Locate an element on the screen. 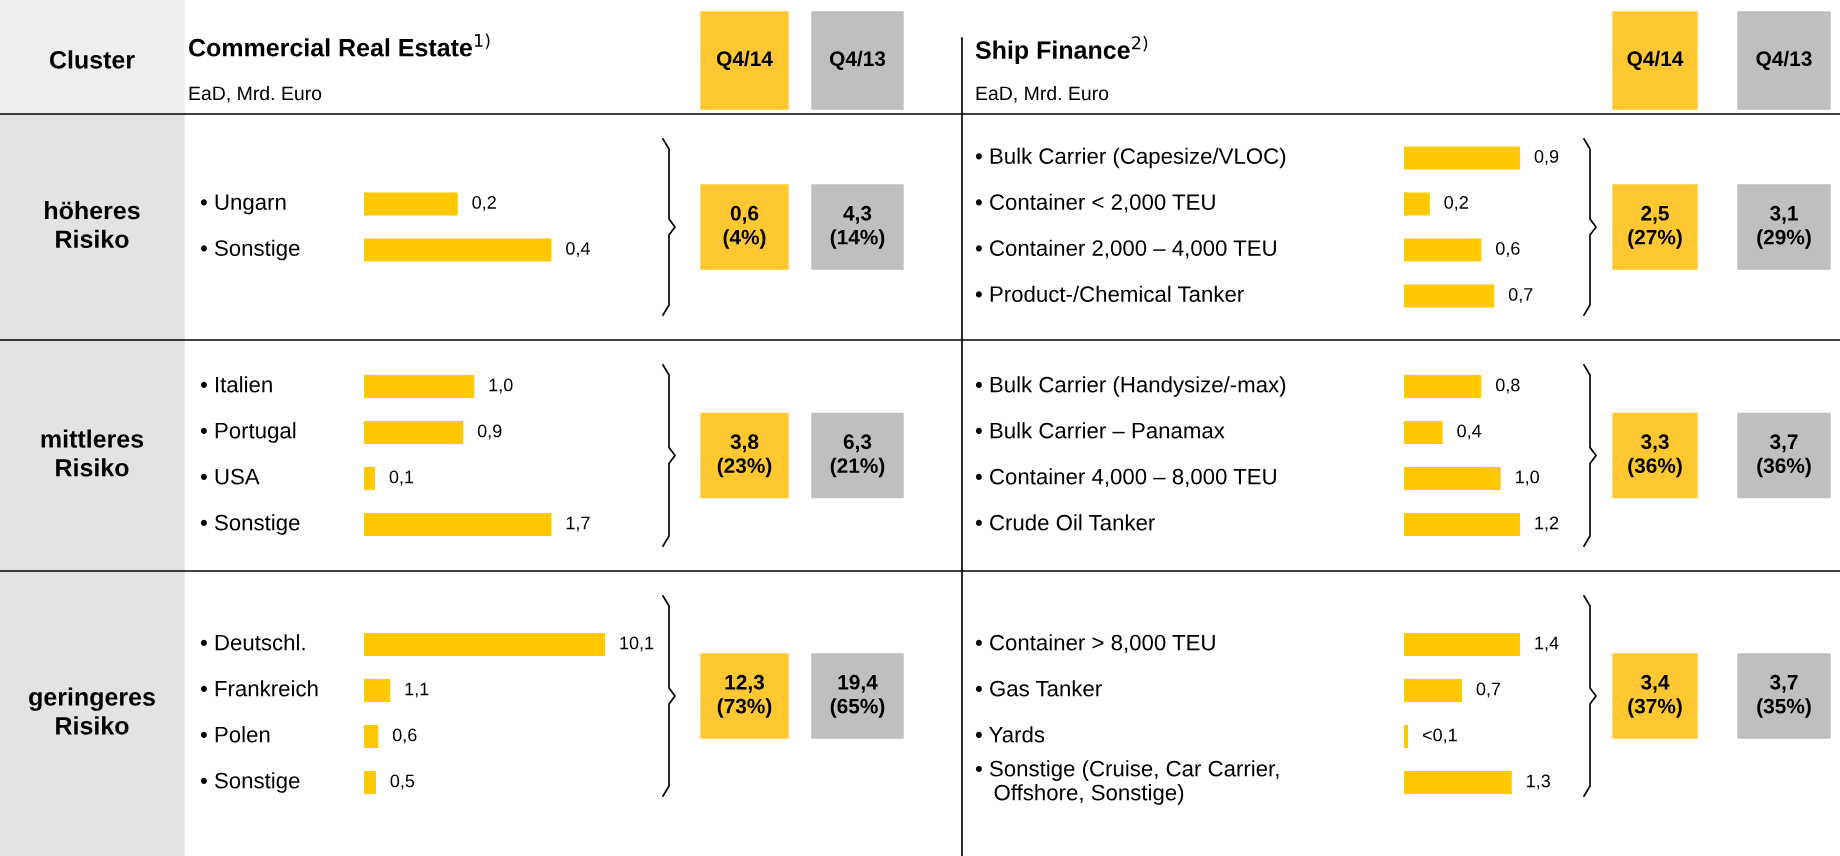 Image resolution: width=1840 pixels, height=856 pixels. y-tick-label: • Portugal is located at coordinates (248, 432).